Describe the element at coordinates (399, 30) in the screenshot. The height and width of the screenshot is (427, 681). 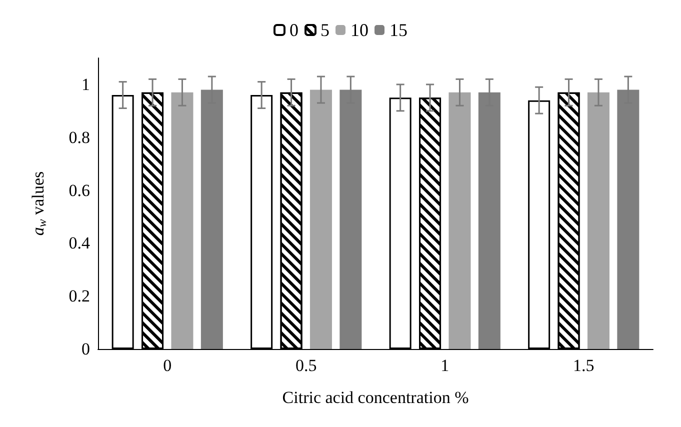
I see `legend-label: 15` at that location.